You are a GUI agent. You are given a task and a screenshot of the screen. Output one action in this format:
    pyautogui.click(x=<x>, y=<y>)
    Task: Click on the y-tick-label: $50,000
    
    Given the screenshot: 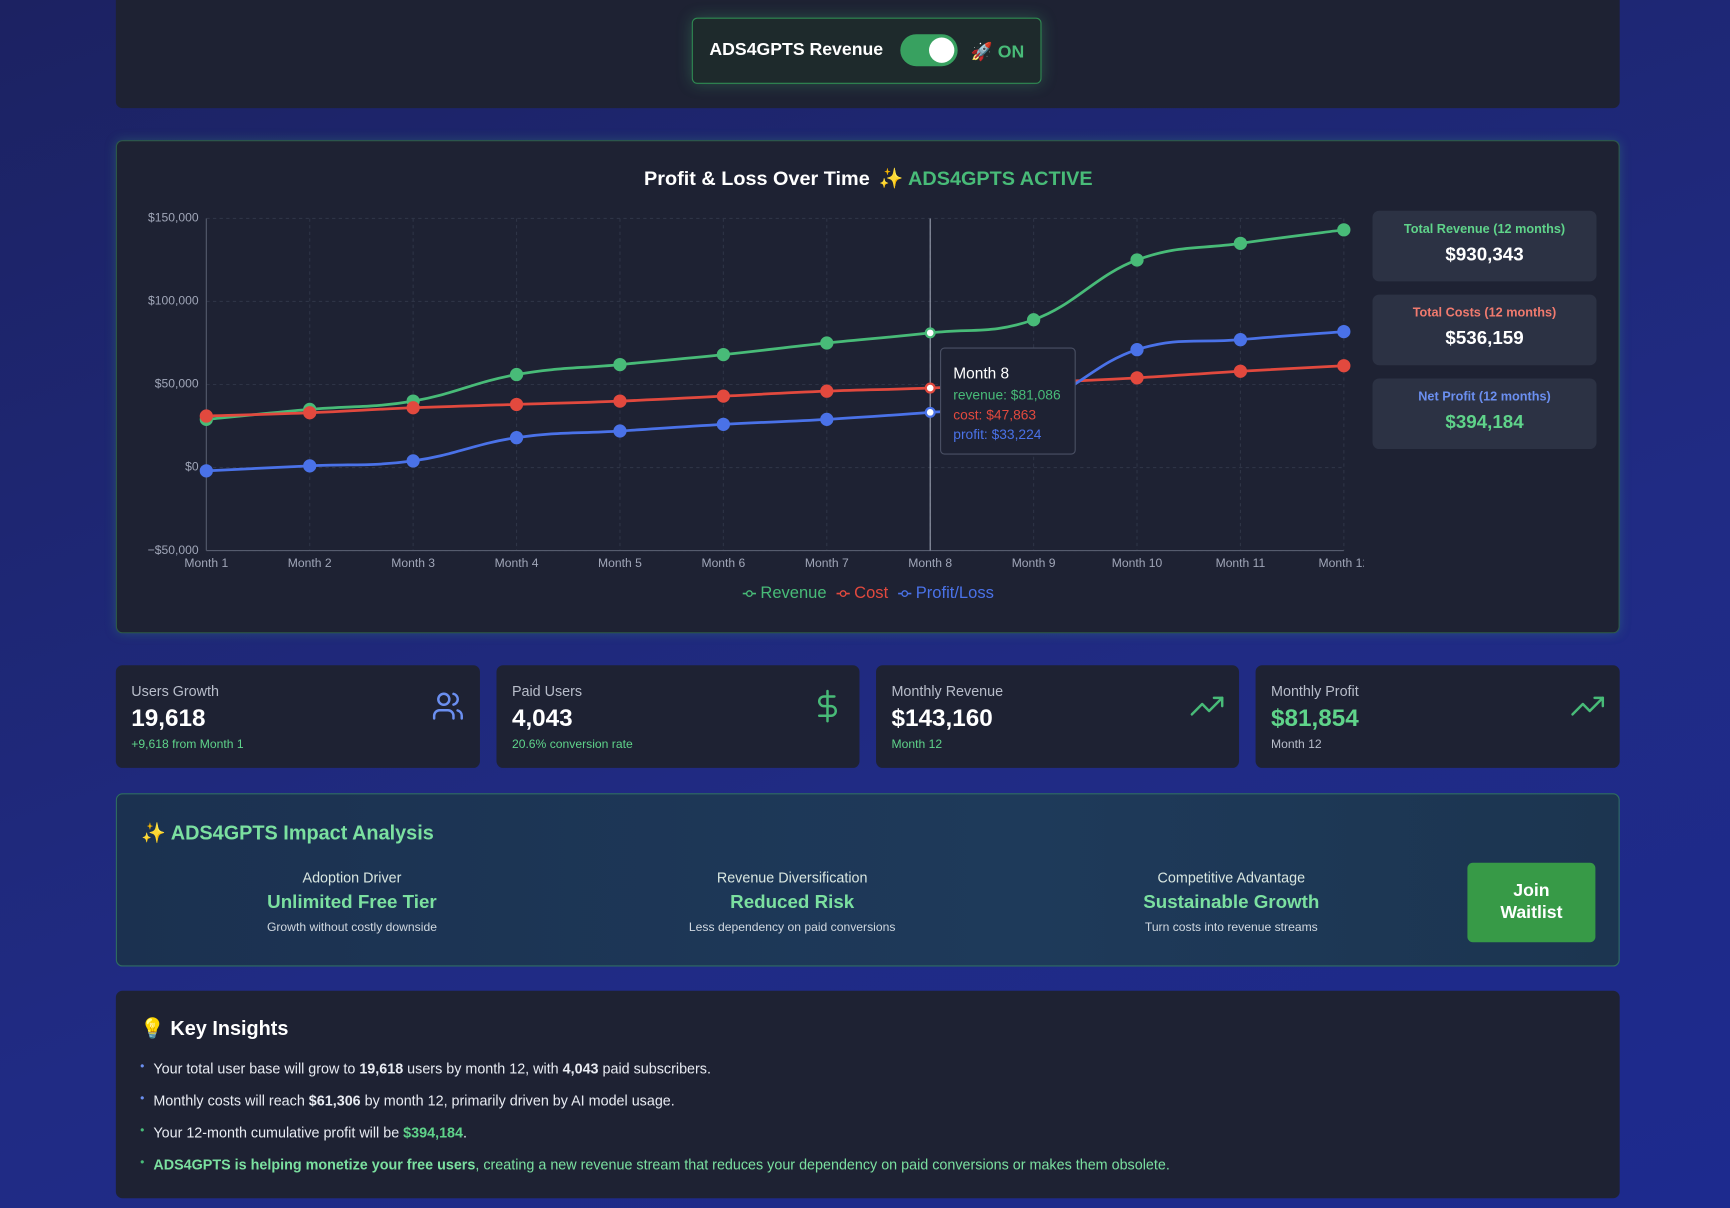 What is the action you would take?
    pyautogui.click(x=177, y=384)
    